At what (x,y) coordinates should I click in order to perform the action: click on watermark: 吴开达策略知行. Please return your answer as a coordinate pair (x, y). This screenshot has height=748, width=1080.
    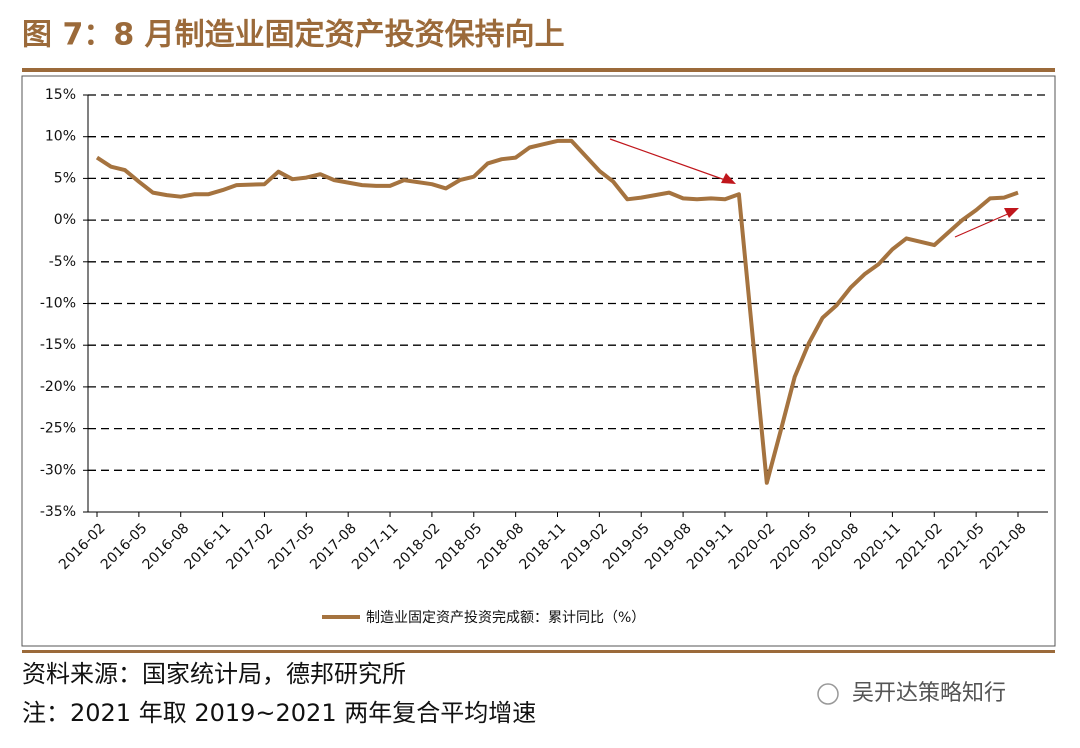
    Looking at the image, I should click on (929, 693).